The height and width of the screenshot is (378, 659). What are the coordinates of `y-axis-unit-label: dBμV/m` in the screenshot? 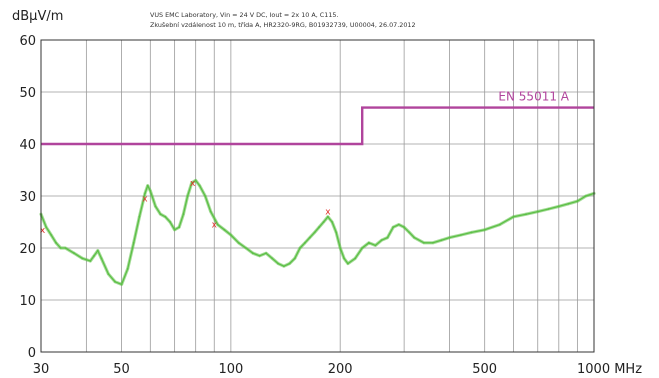 It's located at (38, 16).